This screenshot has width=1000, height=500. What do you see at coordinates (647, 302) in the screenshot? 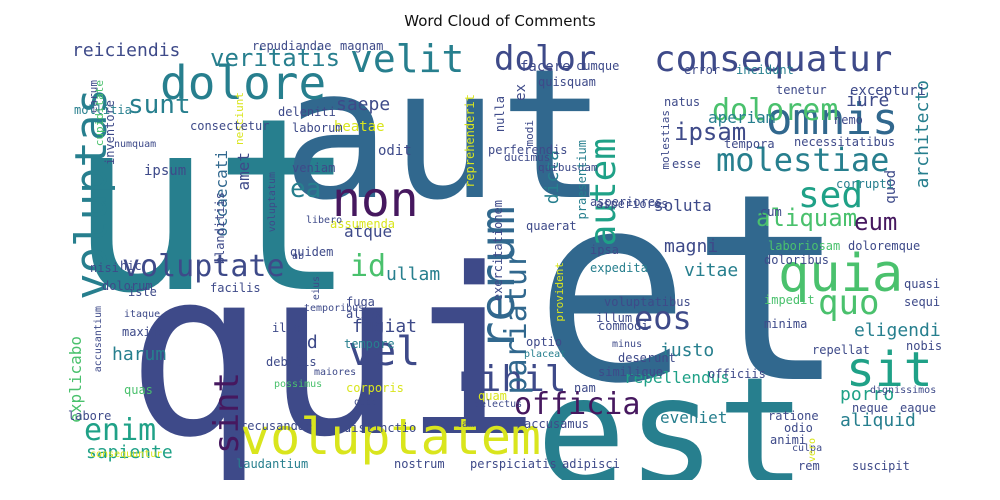
I see `word-voluptatibus: voluptatibus` at bounding box center [647, 302].